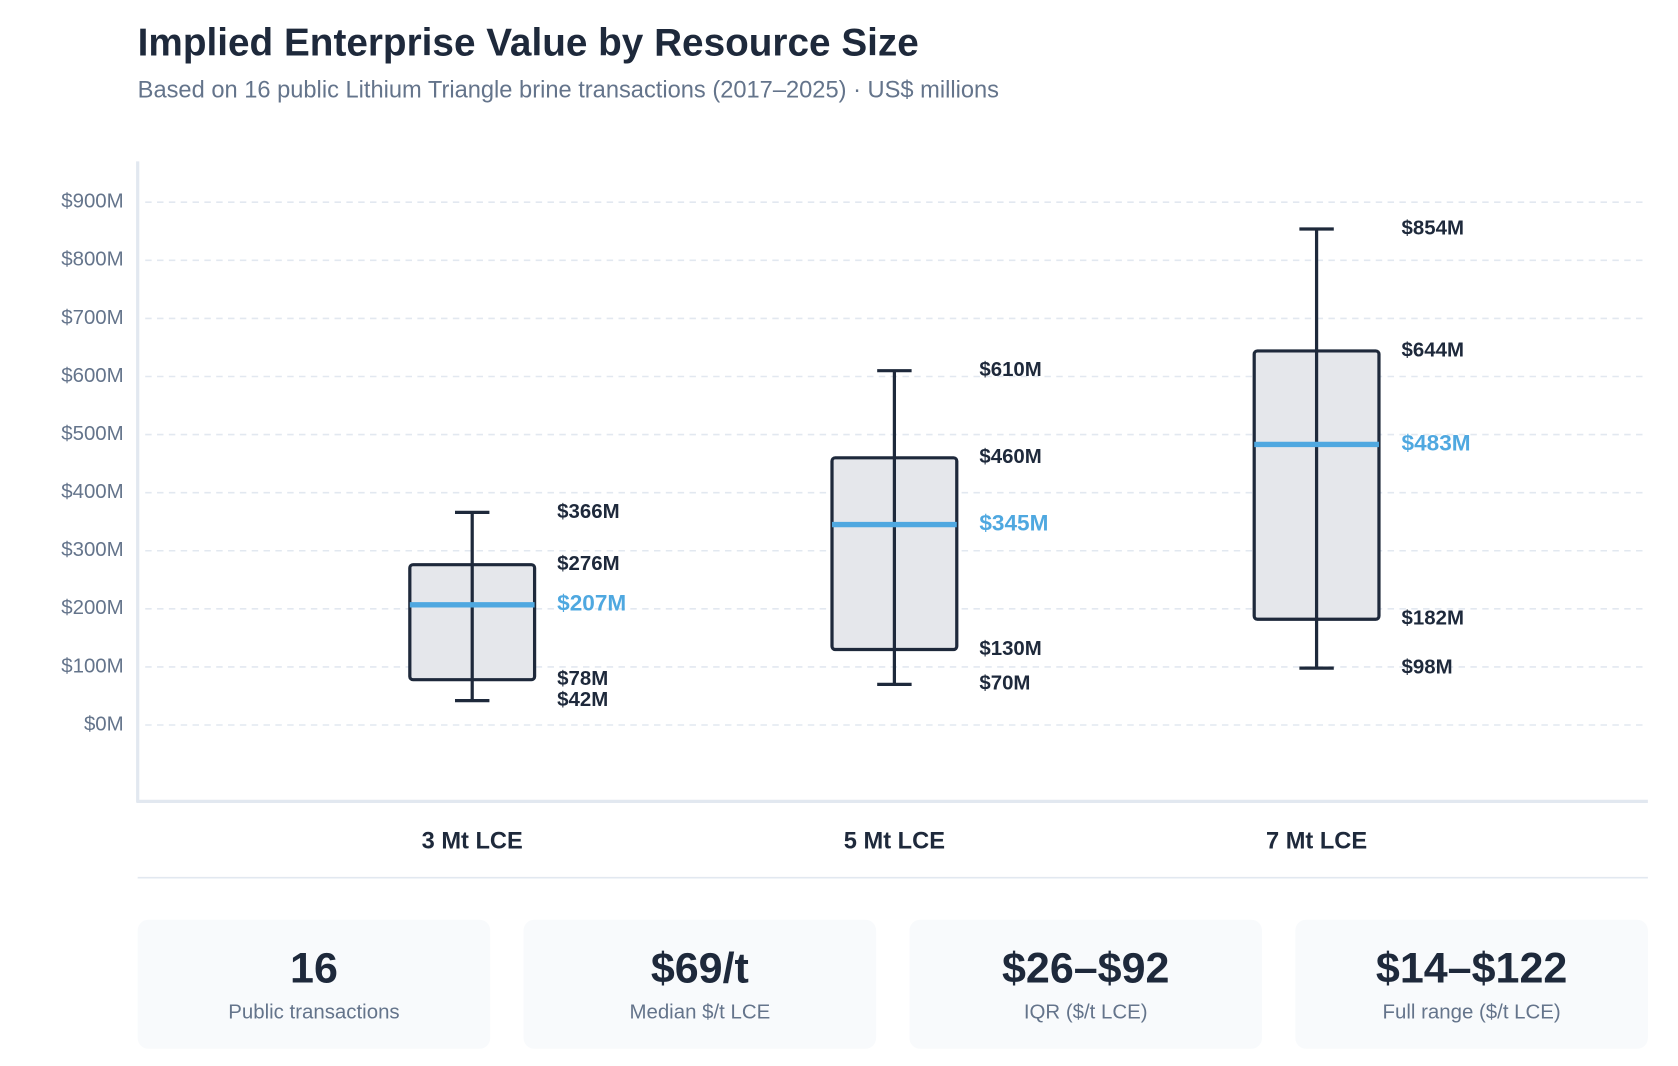 The height and width of the screenshot is (1066, 1678). Describe the element at coordinates (92, 666) in the screenshot. I see `y-tick-label: $100M` at that location.